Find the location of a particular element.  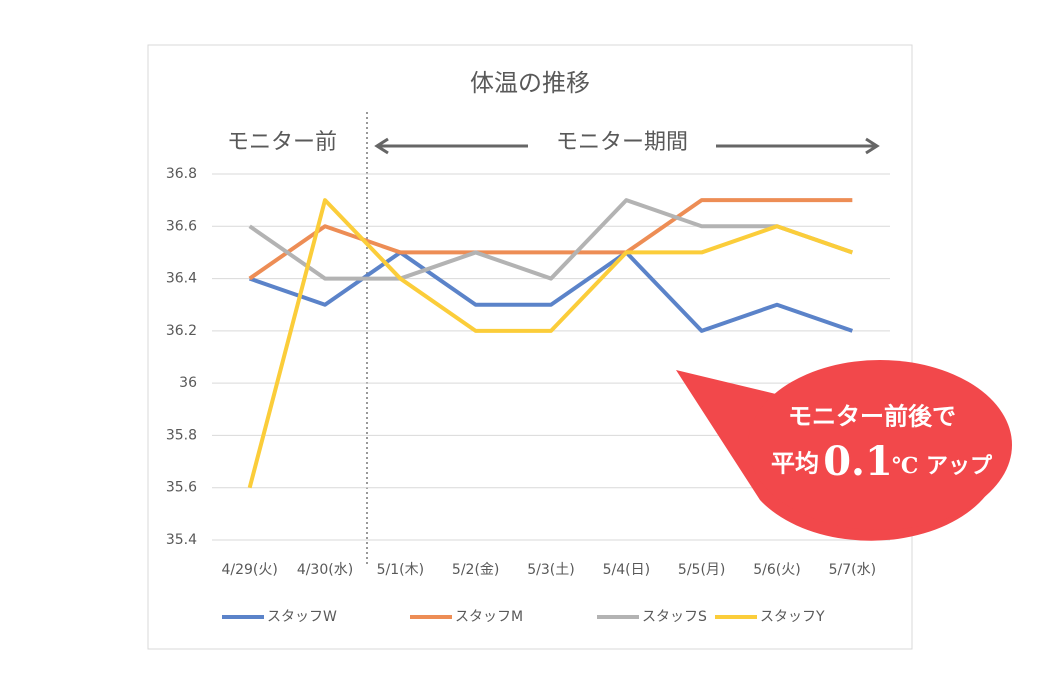

y-tick-label: 36.8 is located at coordinates (181, 174).